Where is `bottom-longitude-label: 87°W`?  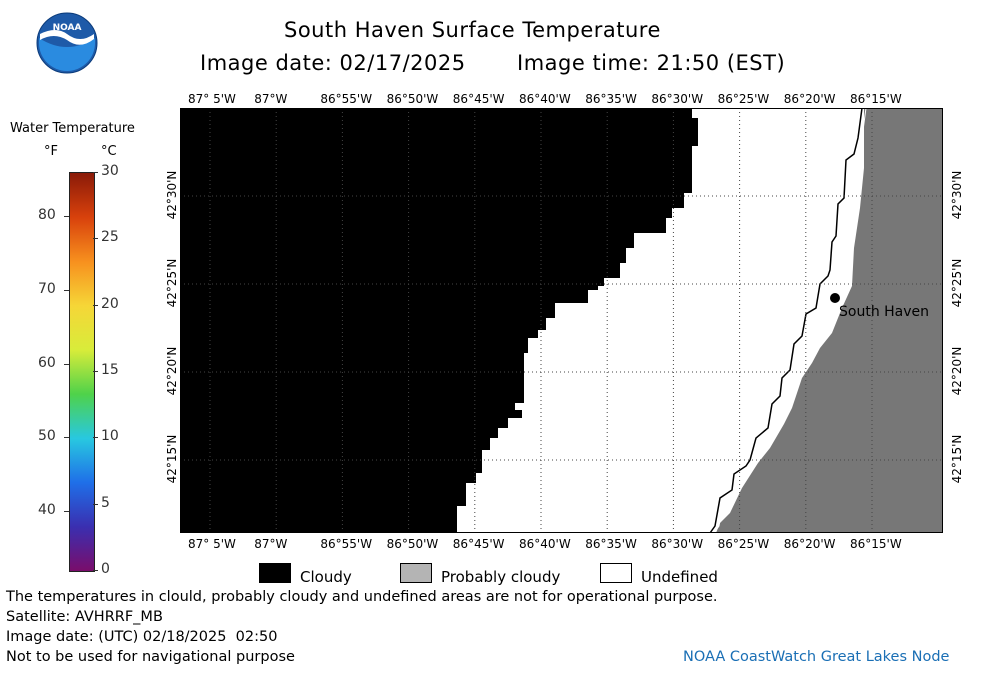
bottom-longitude-label: 87°W is located at coordinates (271, 544).